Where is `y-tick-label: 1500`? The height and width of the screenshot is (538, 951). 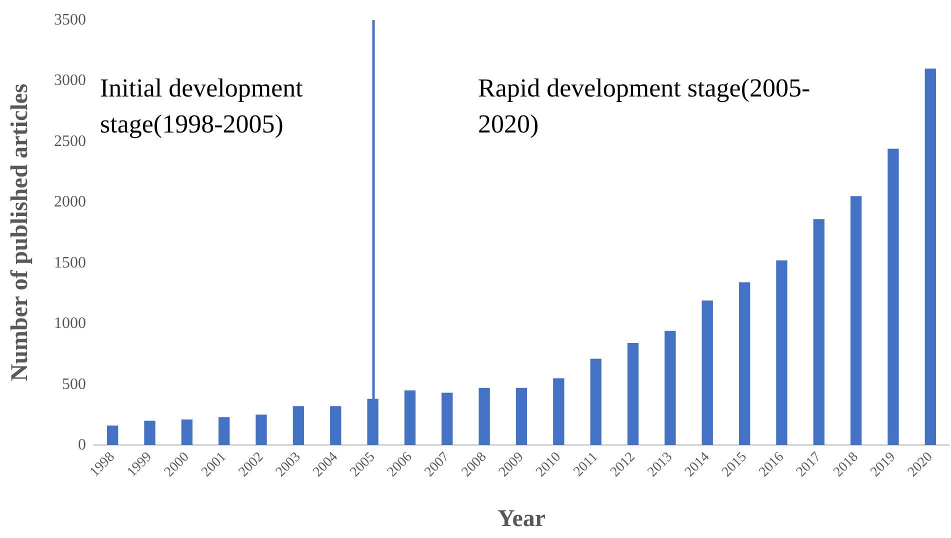
y-tick-label: 1500 is located at coordinates (70, 263).